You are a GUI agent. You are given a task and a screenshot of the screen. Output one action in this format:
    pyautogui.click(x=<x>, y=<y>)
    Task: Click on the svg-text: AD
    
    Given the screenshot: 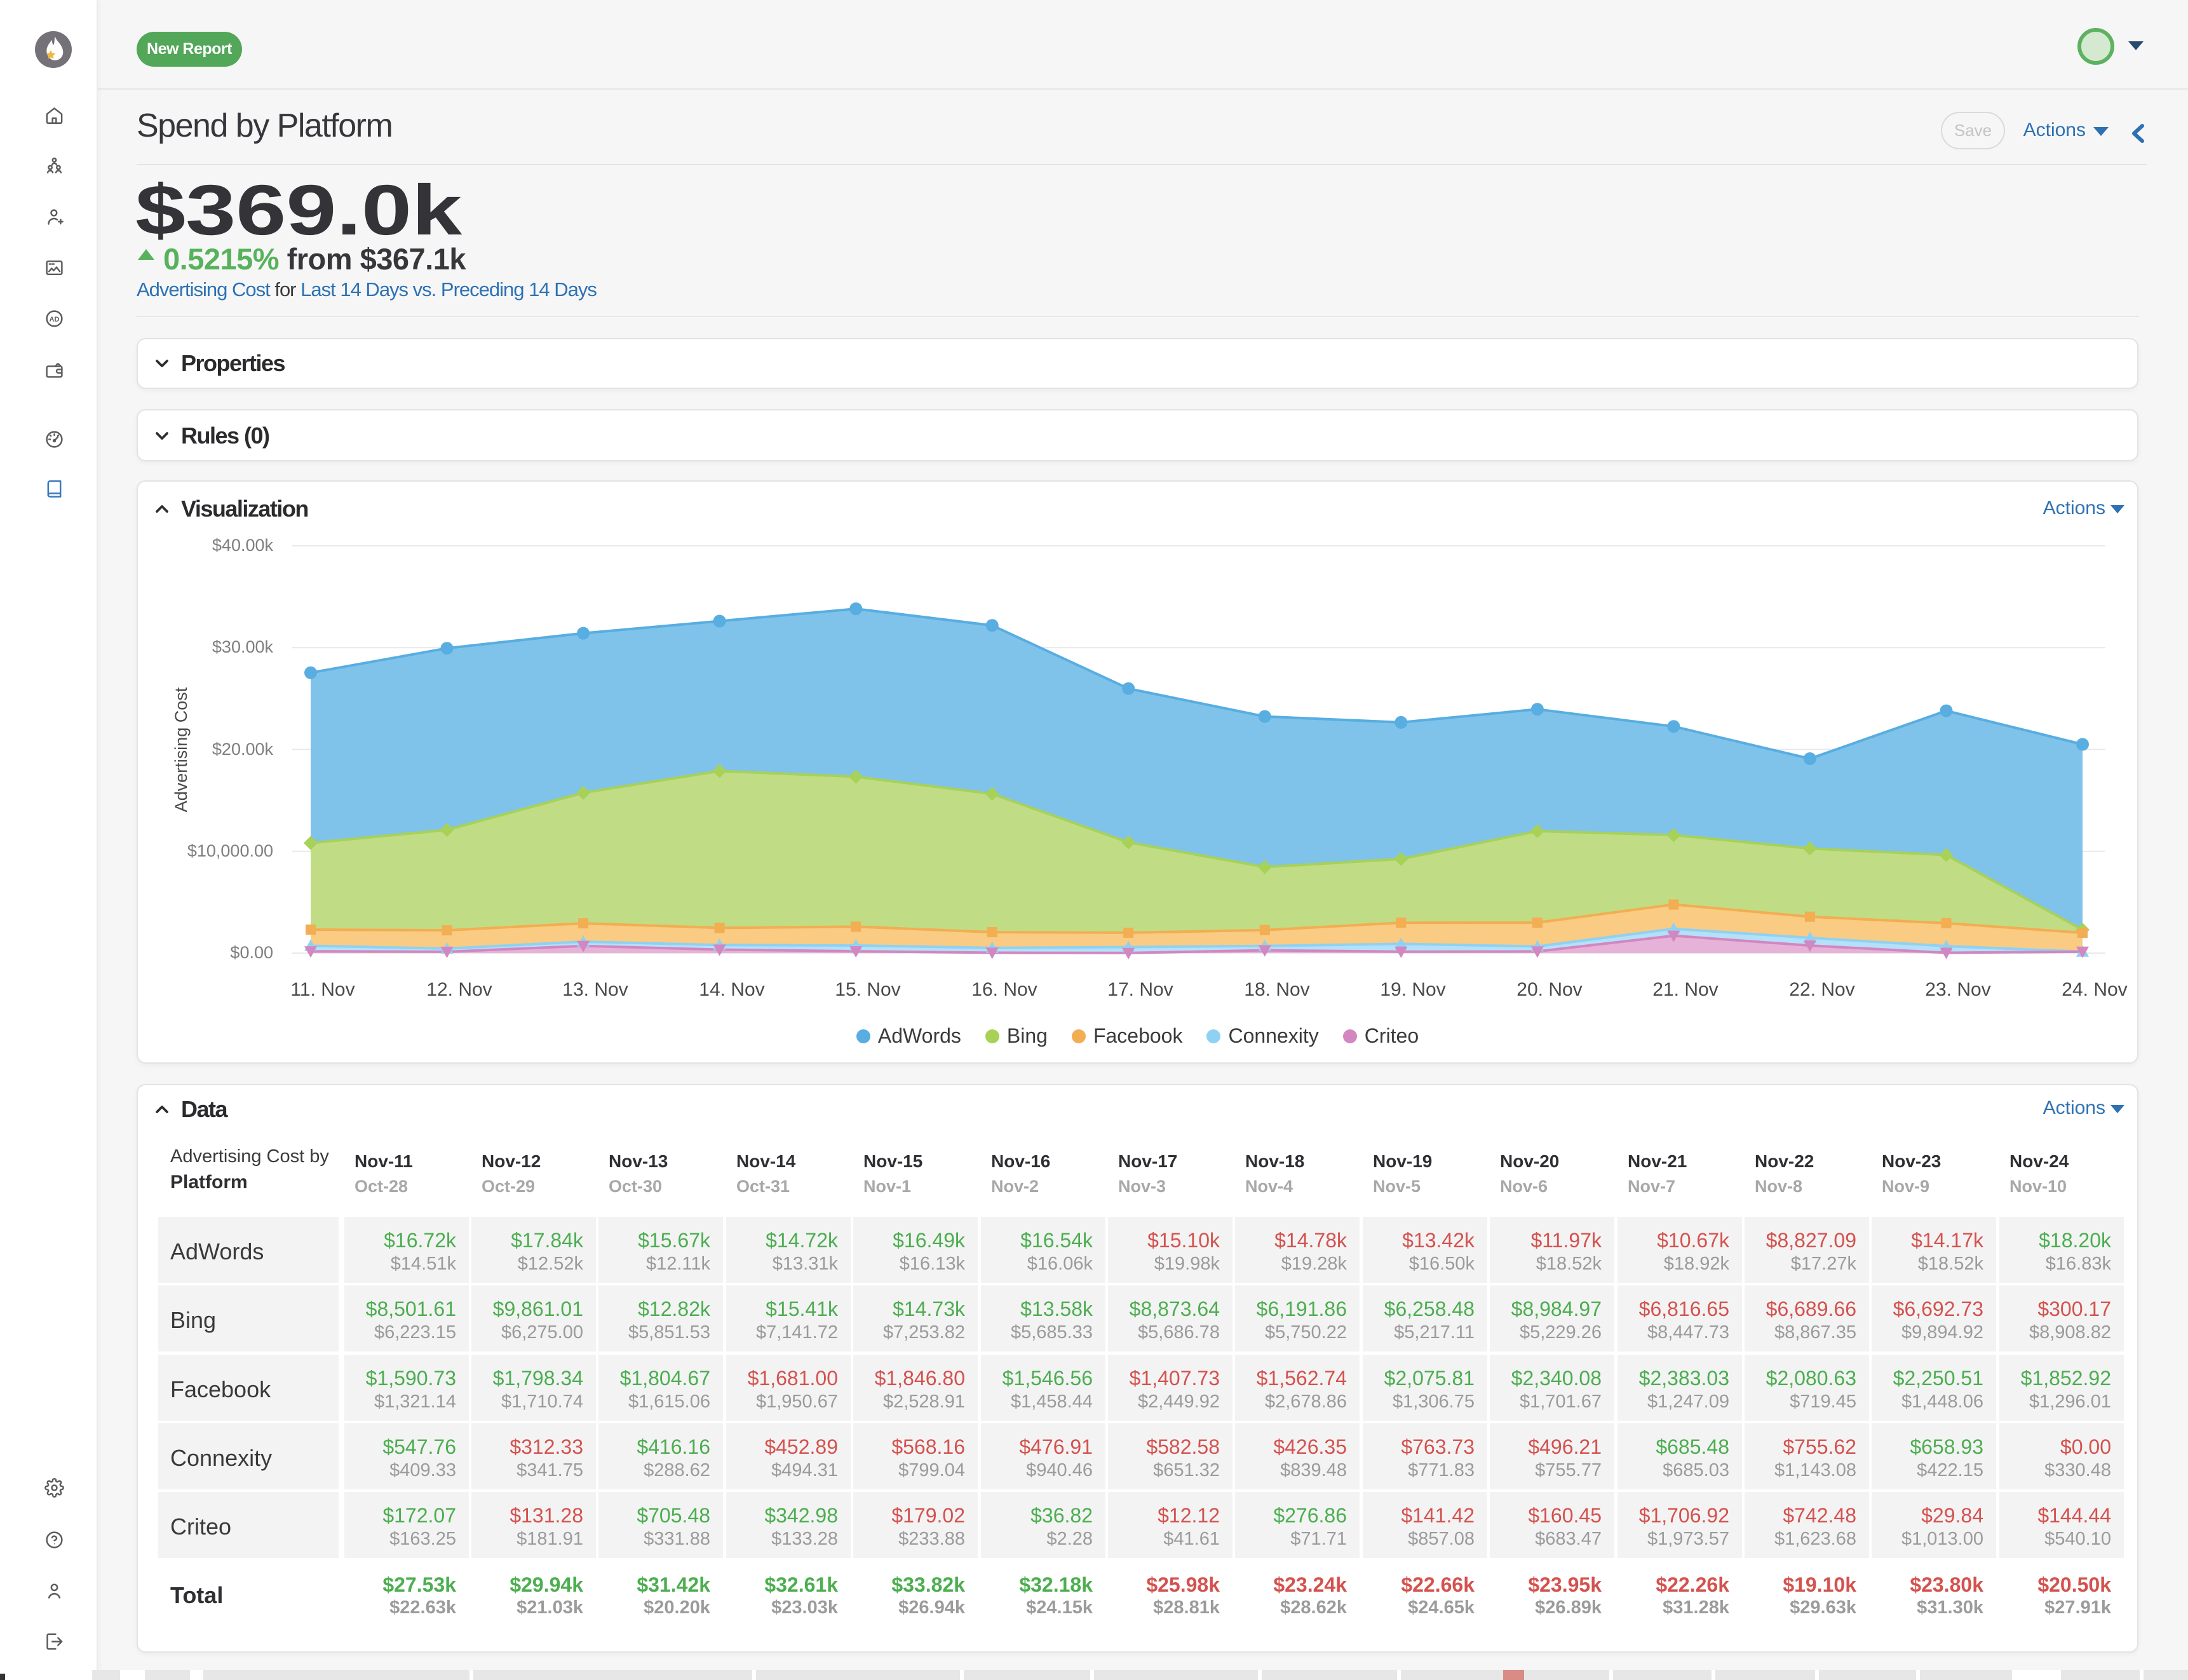 What is the action you would take?
    pyautogui.click(x=54, y=319)
    